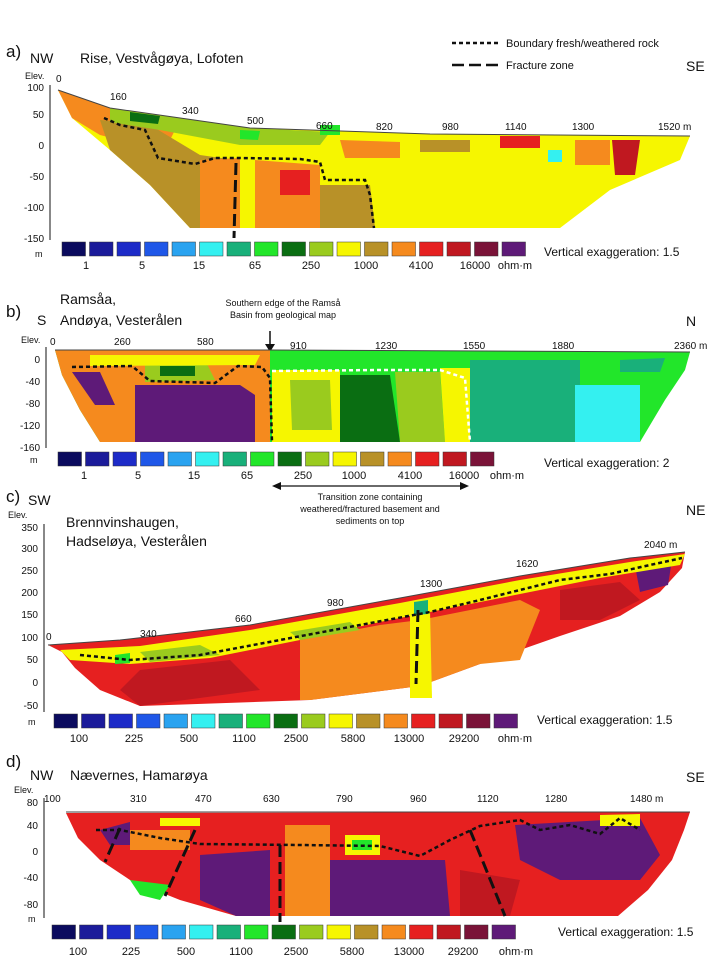  I want to click on distance-label: 980, so click(450, 127).